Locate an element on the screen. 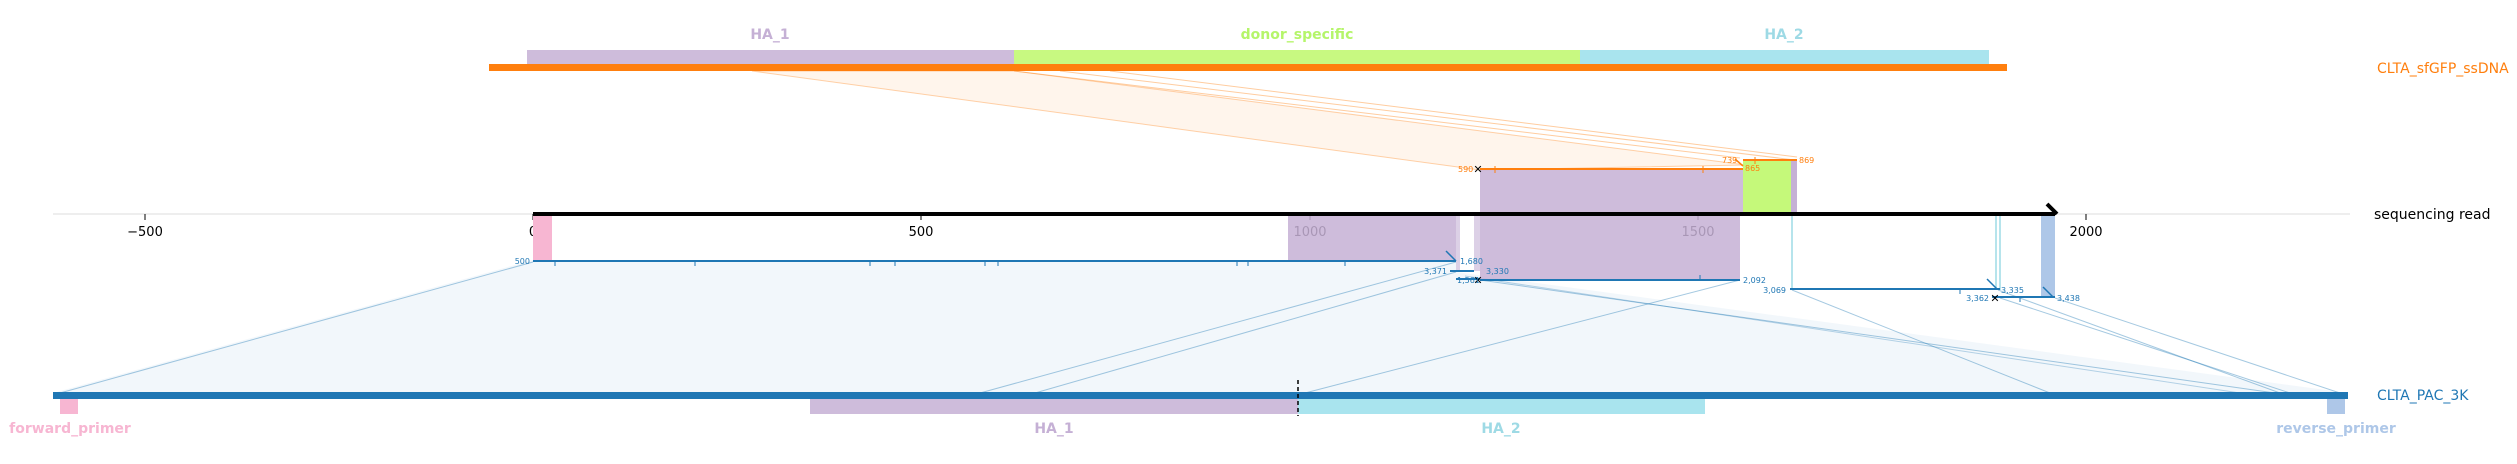 This screenshot has height=464, width=2517. bottom-alignment-label: 3,069 is located at coordinates (1774, 290).